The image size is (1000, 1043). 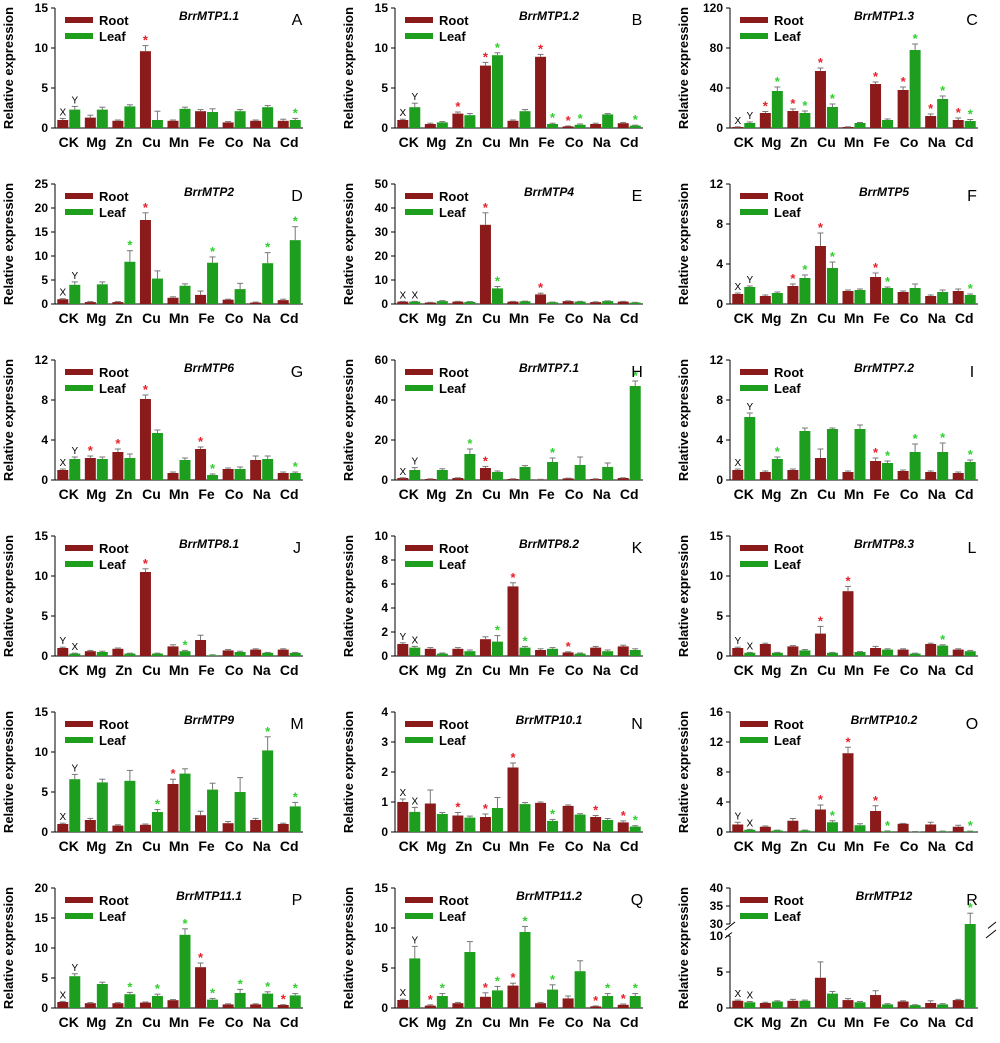 What do you see at coordinates (737, 816) in the screenshot?
I see `ck-letter-root: Y` at bounding box center [737, 816].